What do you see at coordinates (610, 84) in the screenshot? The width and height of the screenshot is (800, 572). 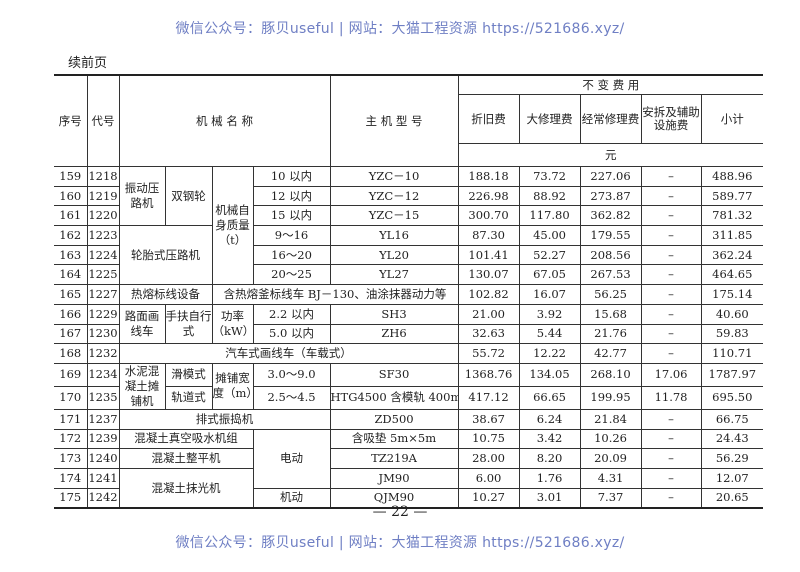 I see `header-fixed-costs: 不 变 费 用` at bounding box center [610, 84].